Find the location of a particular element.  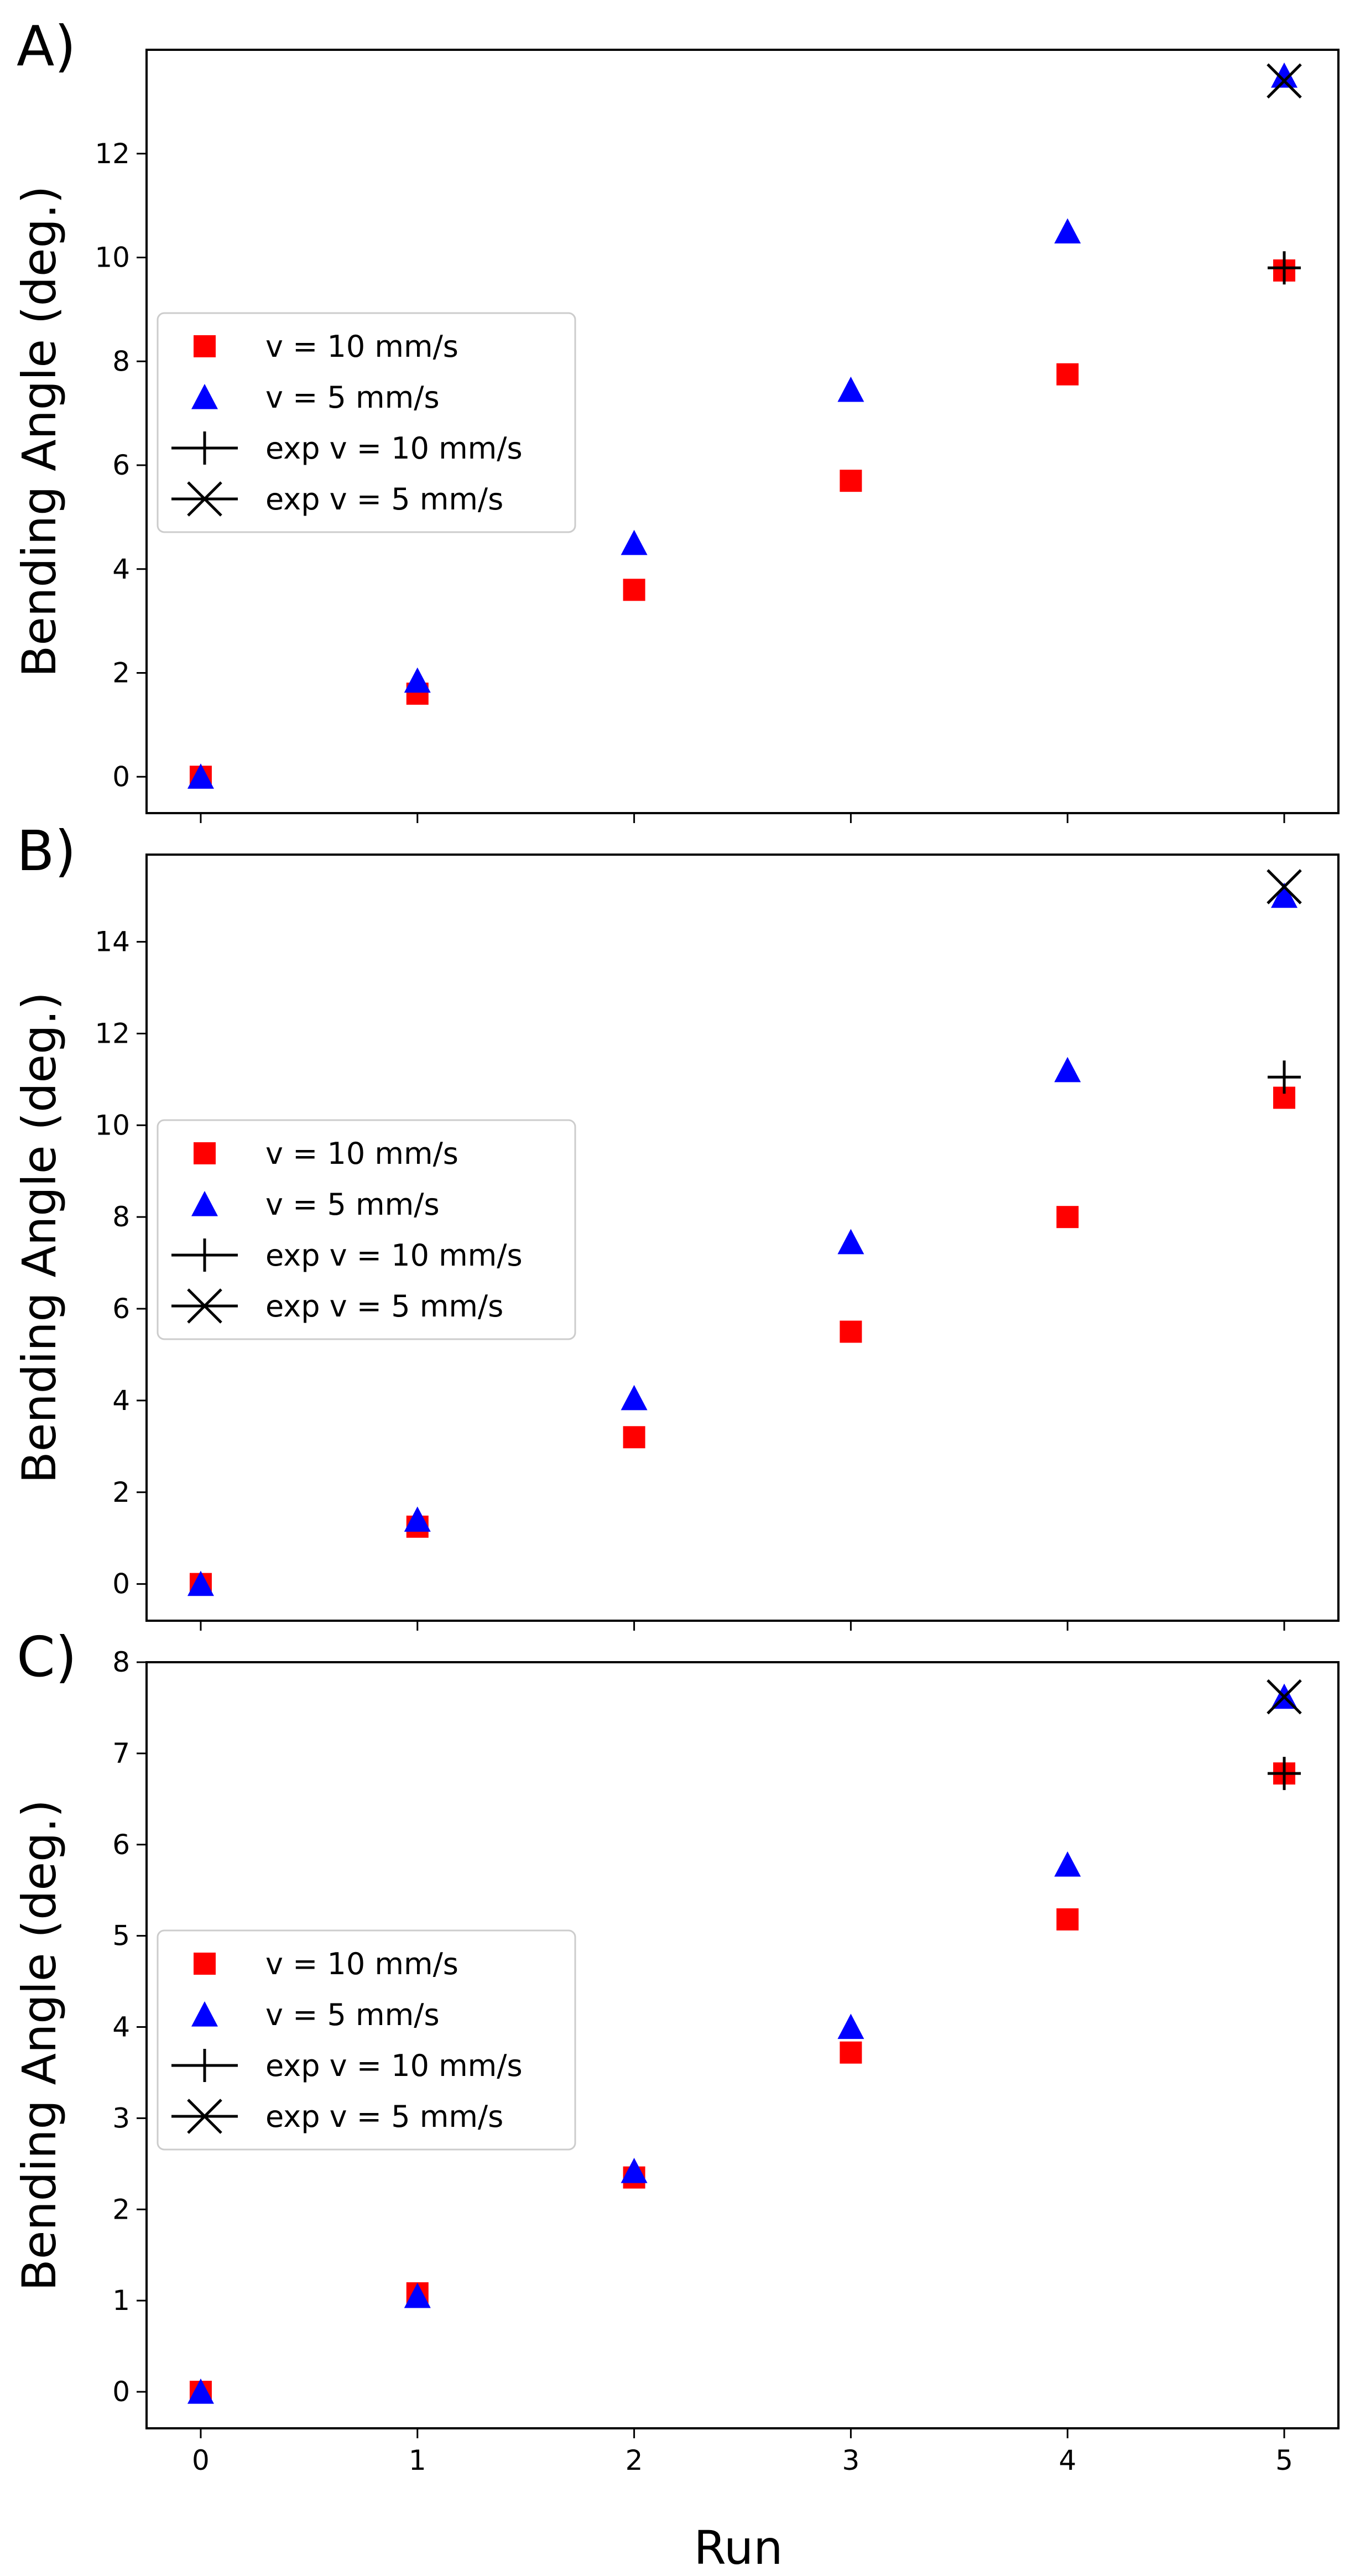

panel-c-label: C) is located at coordinates (47, 1657).